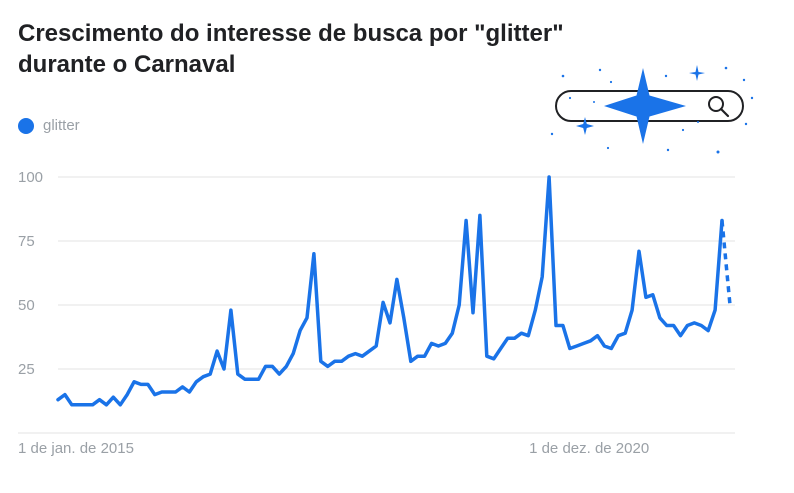 Image resolution: width=794 pixels, height=493 pixels. I want to click on y-tick-label-25: 25, so click(26, 369).